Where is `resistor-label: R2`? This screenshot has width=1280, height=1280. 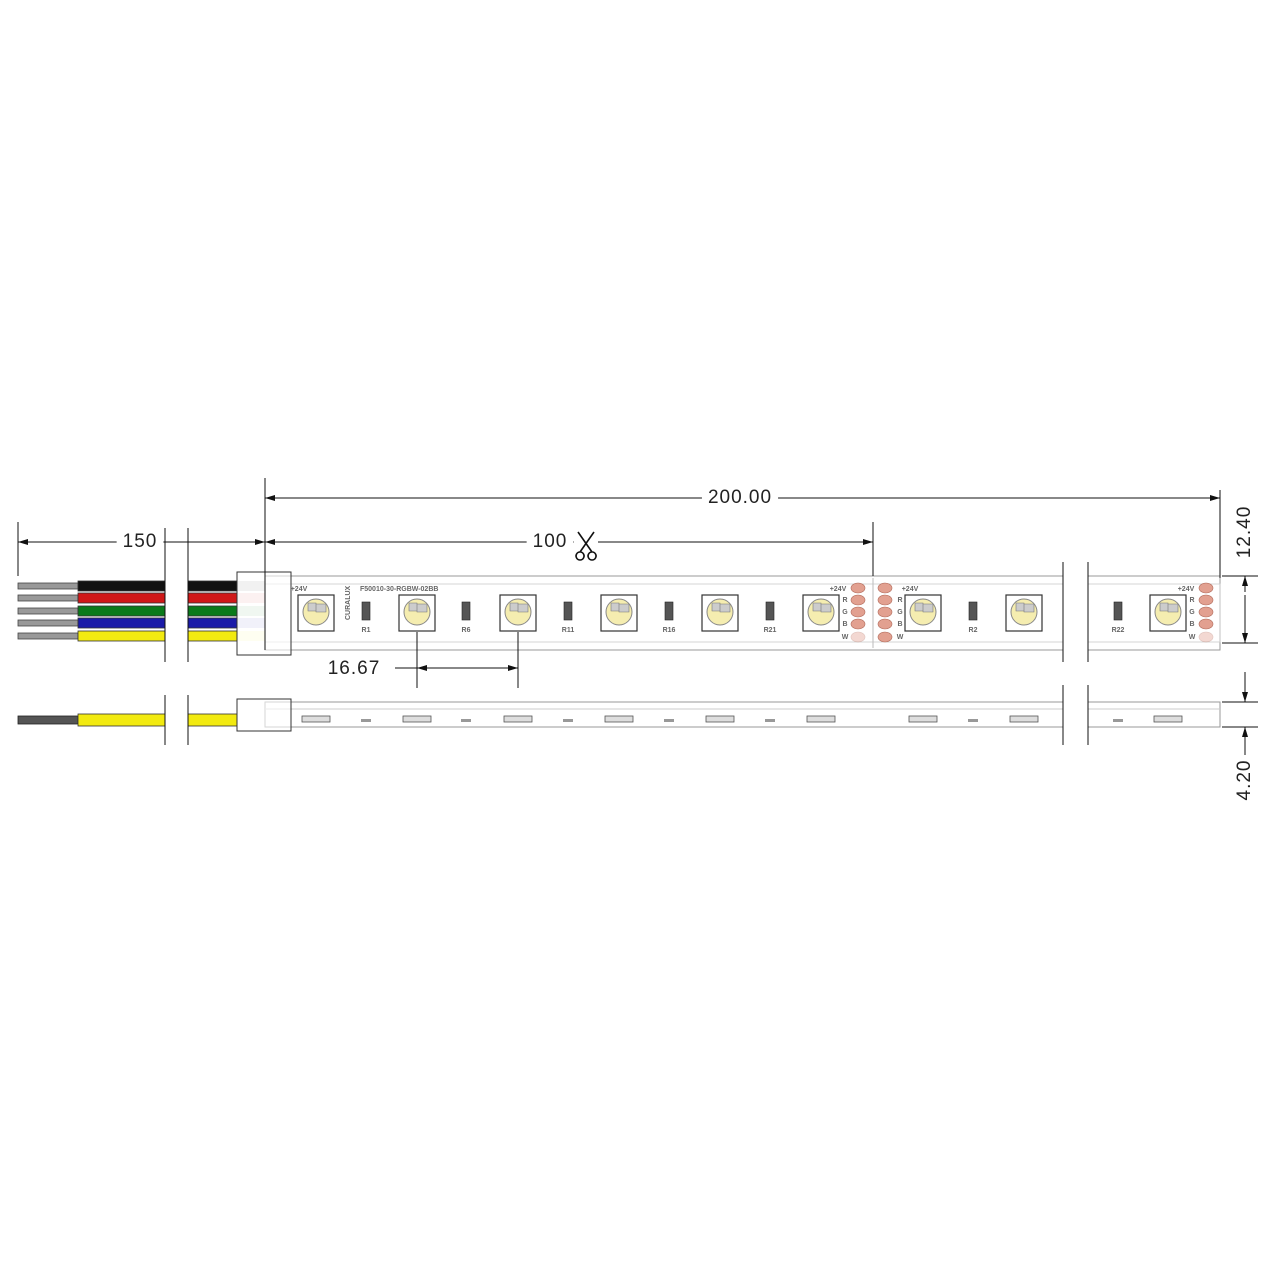 resistor-label: R2 is located at coordinates (973, 630).